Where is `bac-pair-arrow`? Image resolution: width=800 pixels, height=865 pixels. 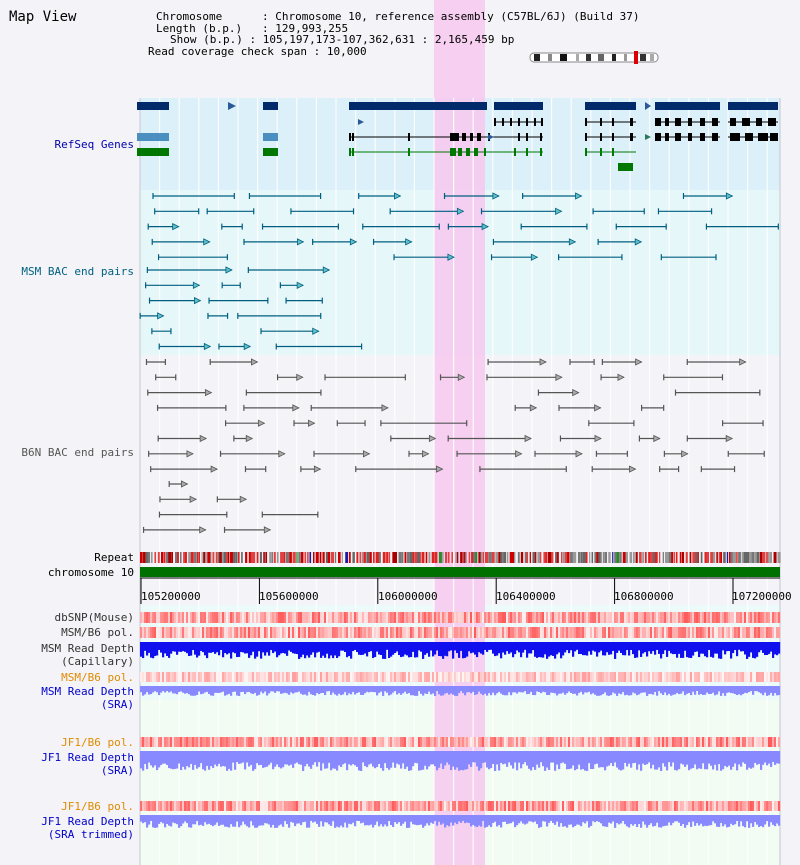 bac-pair-arrow is located at coordinates (196, 285).